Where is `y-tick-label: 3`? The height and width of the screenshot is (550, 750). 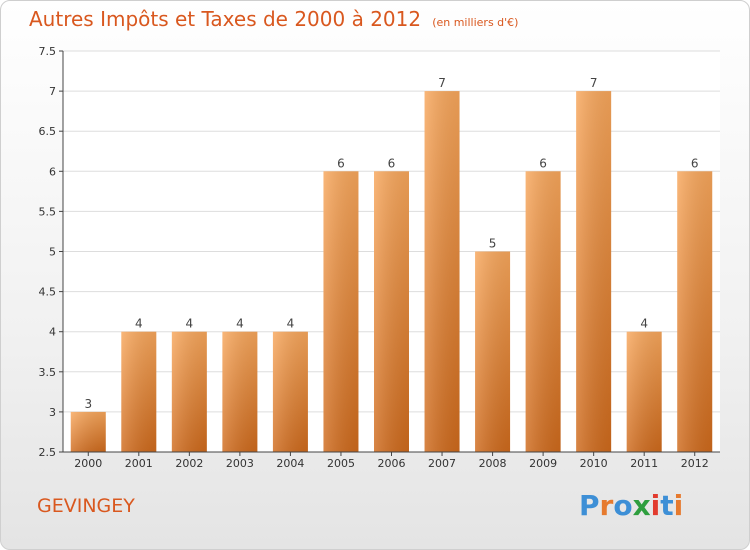
y-tick-label: 3 is located at coordinates (52, 412).